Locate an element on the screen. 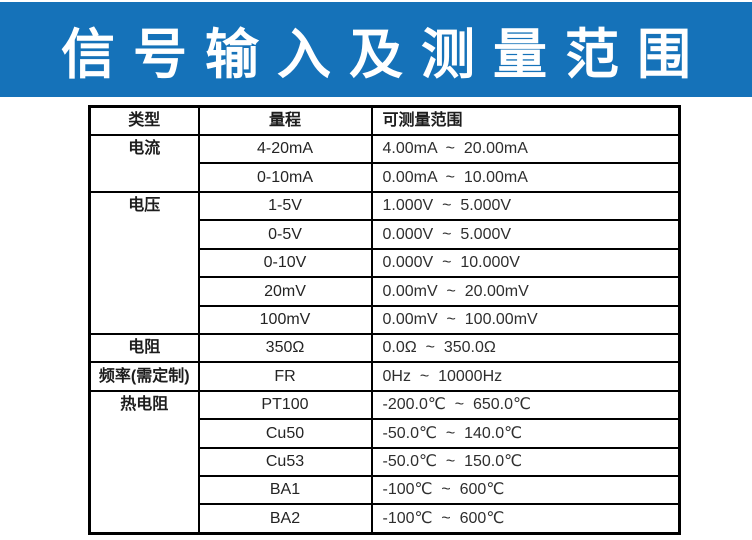 The image size is (752, 540). table-row: 电阻 350Ω 0.0Ω ~ 350.0Ω is located at coordinates (384, 348).